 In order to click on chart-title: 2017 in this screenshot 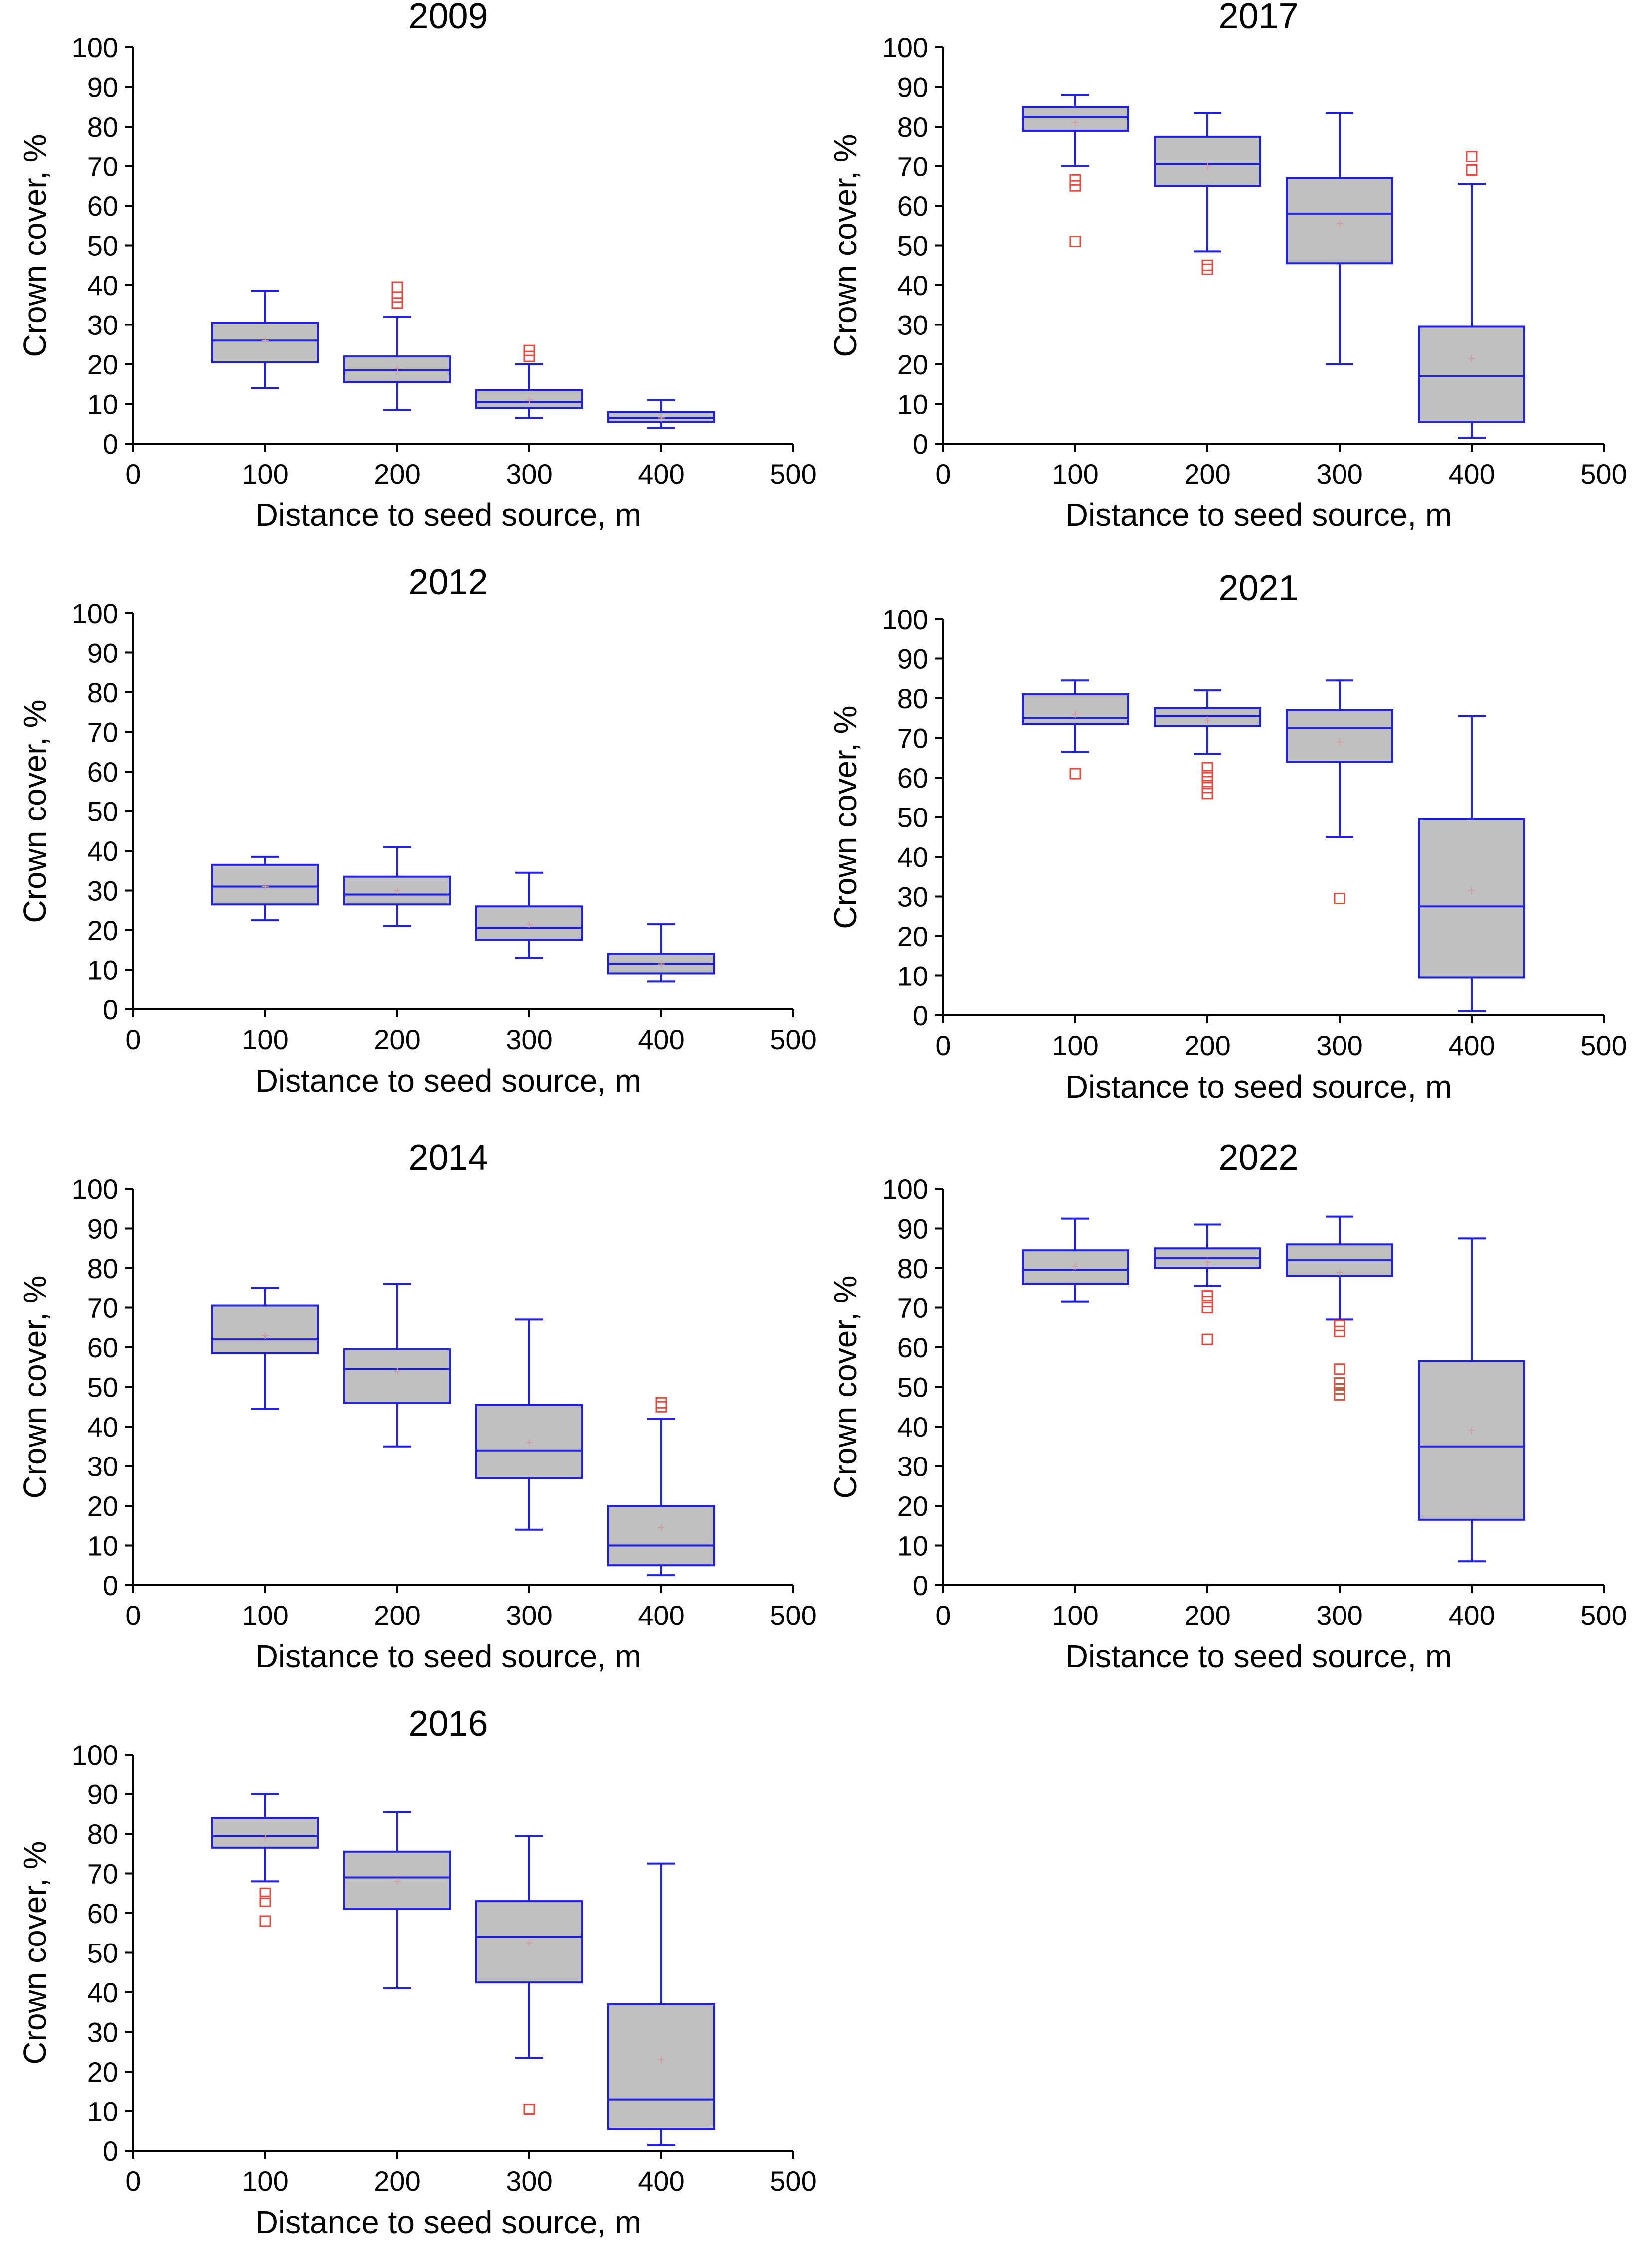, I will do `click(1258, 18)`.